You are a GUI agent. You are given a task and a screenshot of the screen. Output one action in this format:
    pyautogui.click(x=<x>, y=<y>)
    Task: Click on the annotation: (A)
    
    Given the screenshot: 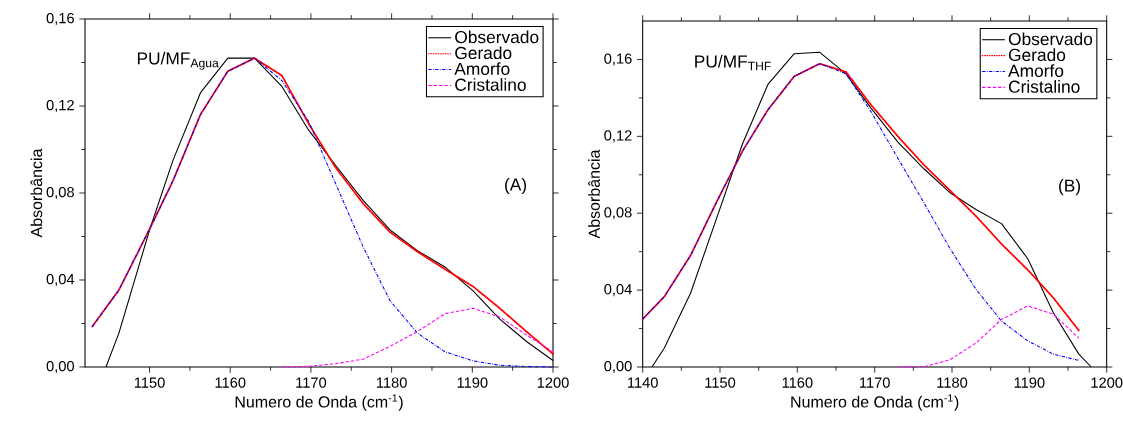 What is the action you would take?
    pyautogui.click(x=516, y=186)
    